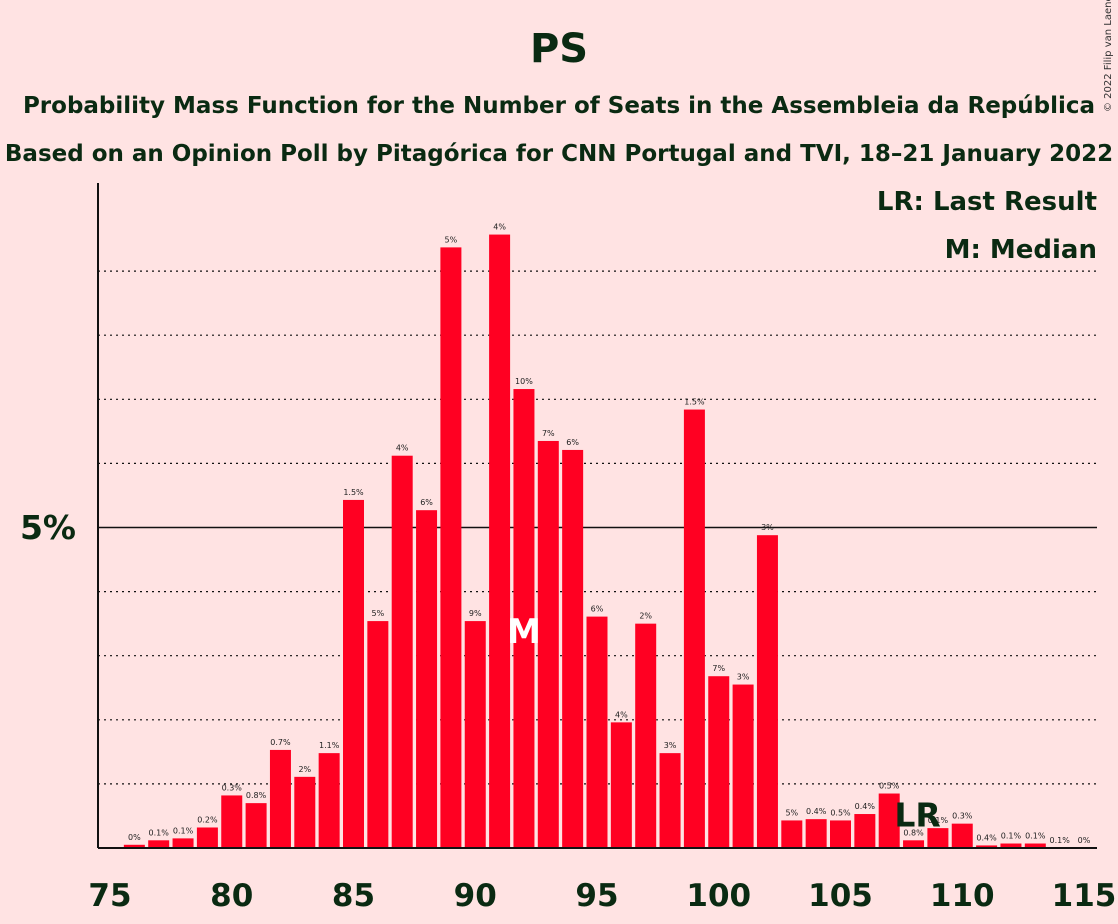  I want to click on bar-label-seat-98: 3%, so click(670, 745).